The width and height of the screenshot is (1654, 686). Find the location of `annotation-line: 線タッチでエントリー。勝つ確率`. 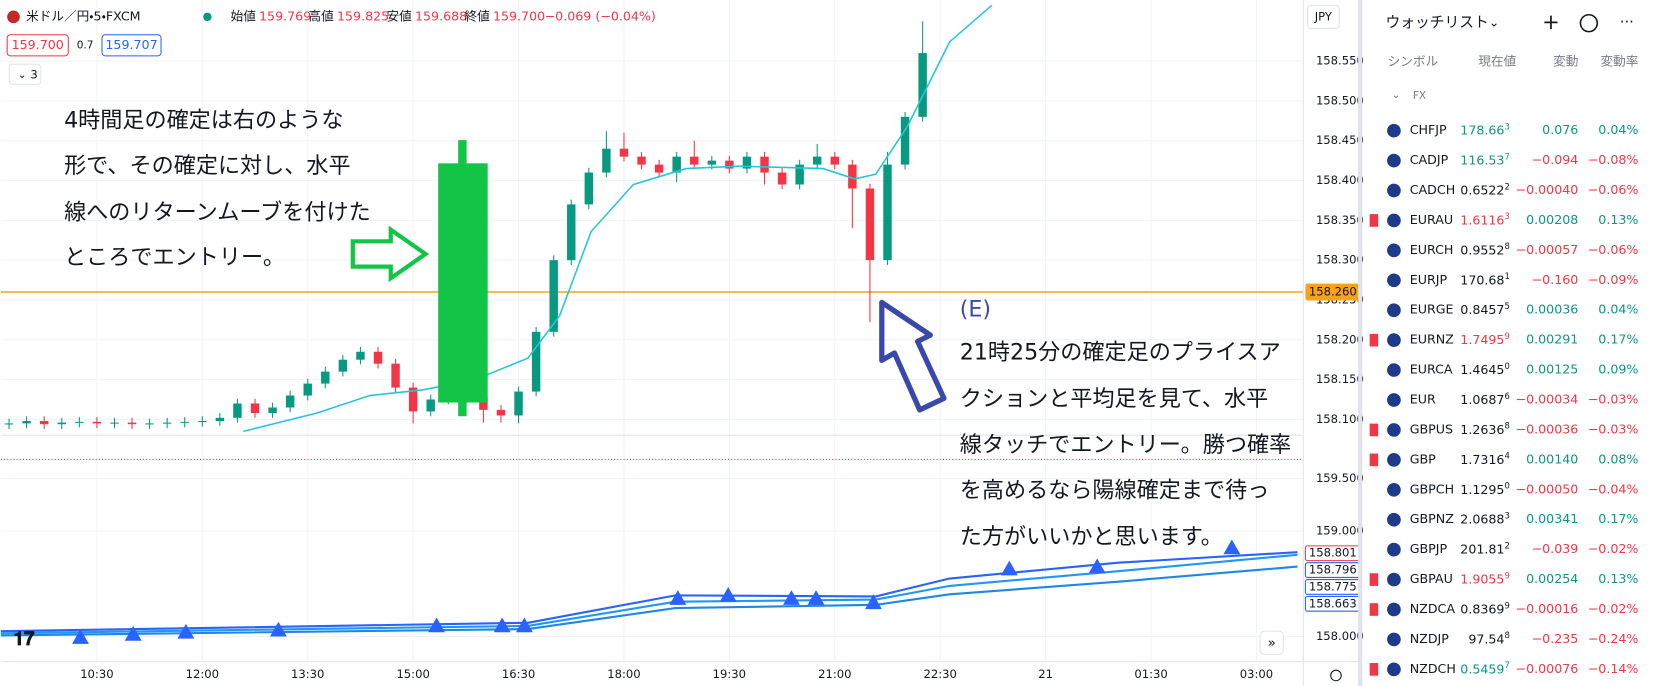

annotation-line: 線タッチでエントリー。勝つ確率 is located at coordinates (1125, 445).